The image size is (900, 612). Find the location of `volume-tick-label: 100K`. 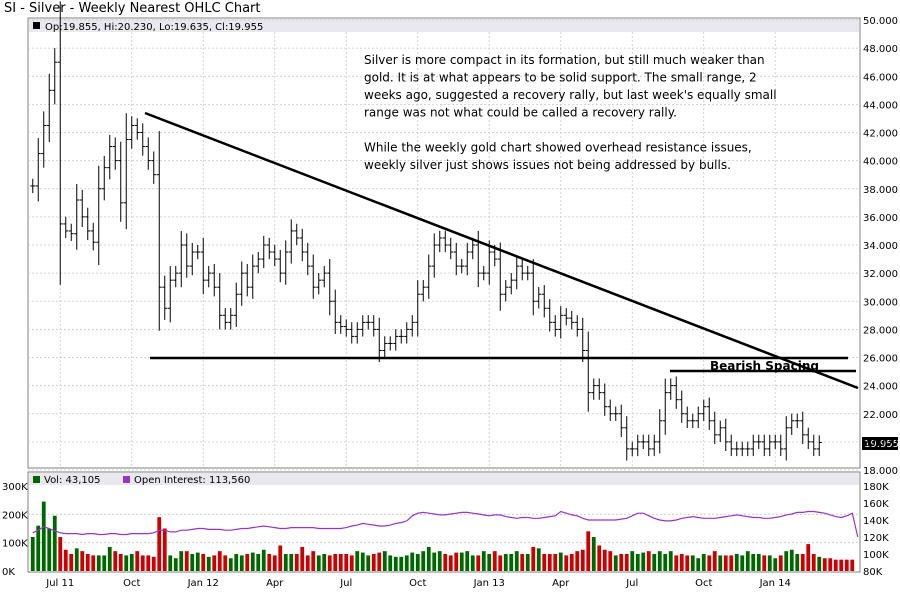

volume-tick-label: 100K is located at coordinates (15, 544).